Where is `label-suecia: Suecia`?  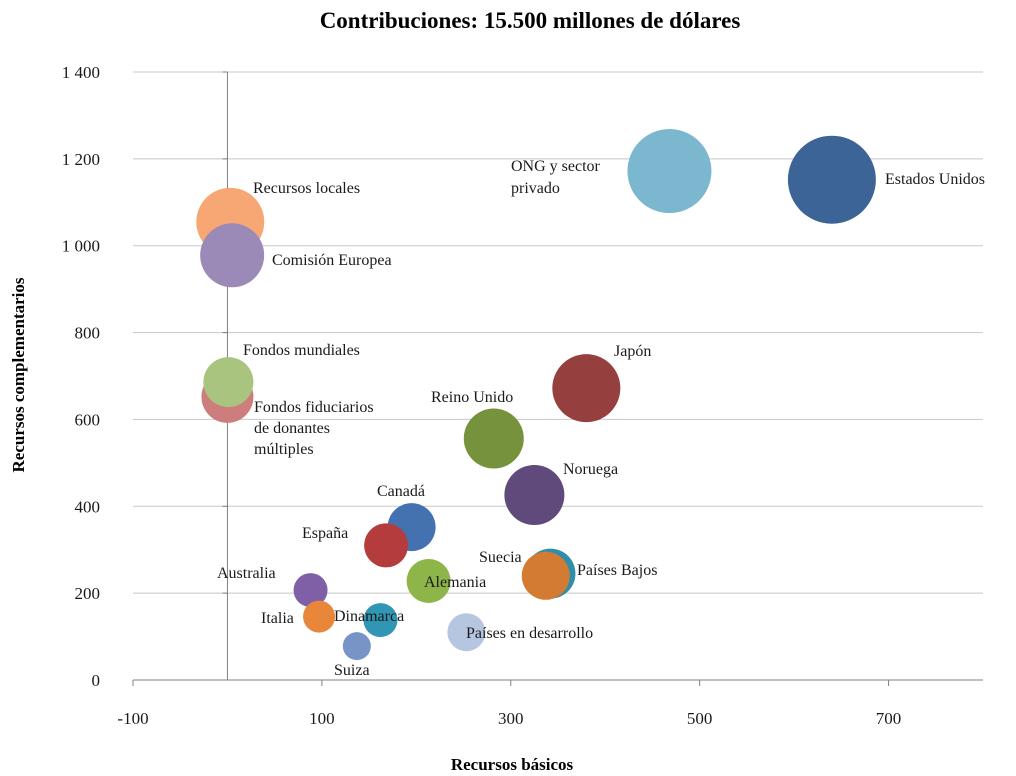
label-suecia: Suecia is located at coordinates (500, 557).